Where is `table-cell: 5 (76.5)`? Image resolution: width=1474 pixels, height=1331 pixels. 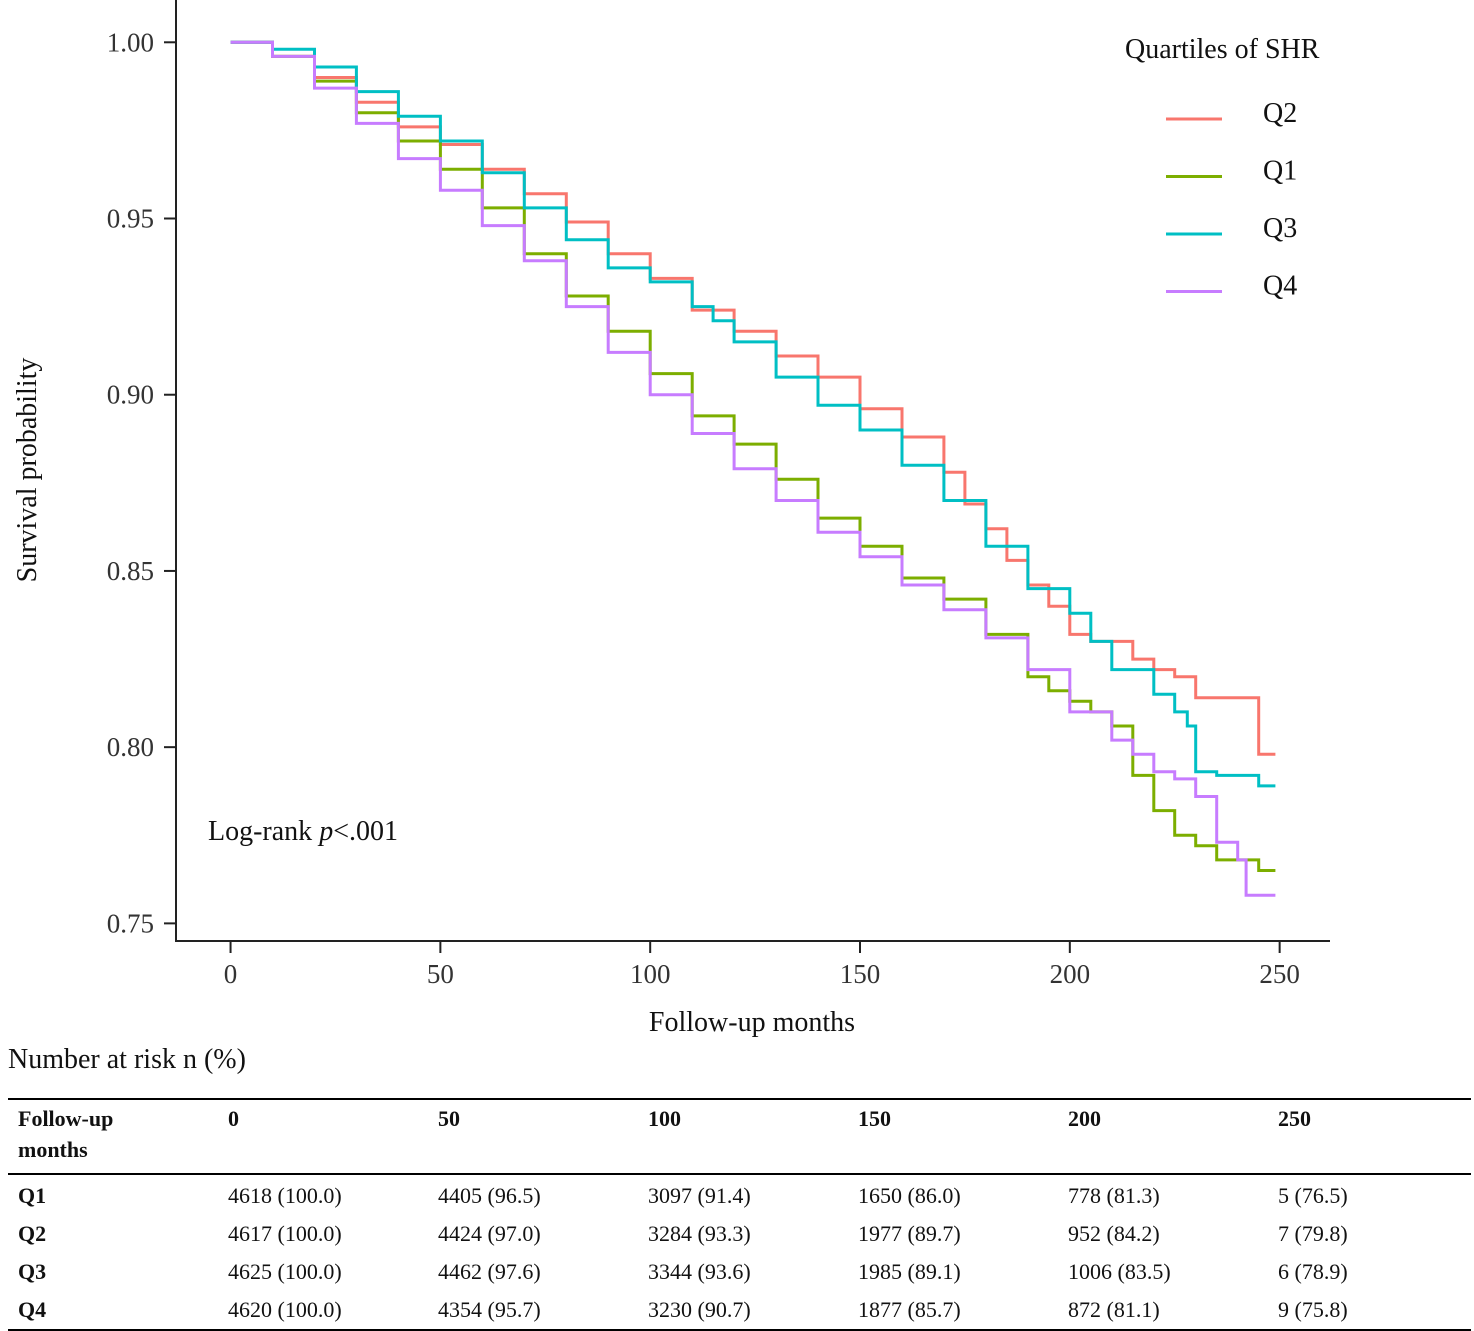 table-cell: 5 (76.5) is located at coordinates (1313, 1195).